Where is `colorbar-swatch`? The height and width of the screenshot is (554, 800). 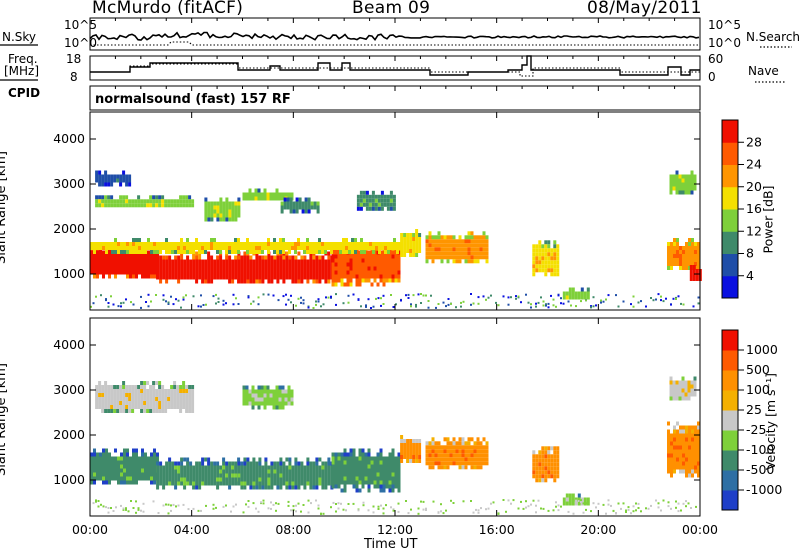 colorbar-swatch is located at coordinates (730, 220).